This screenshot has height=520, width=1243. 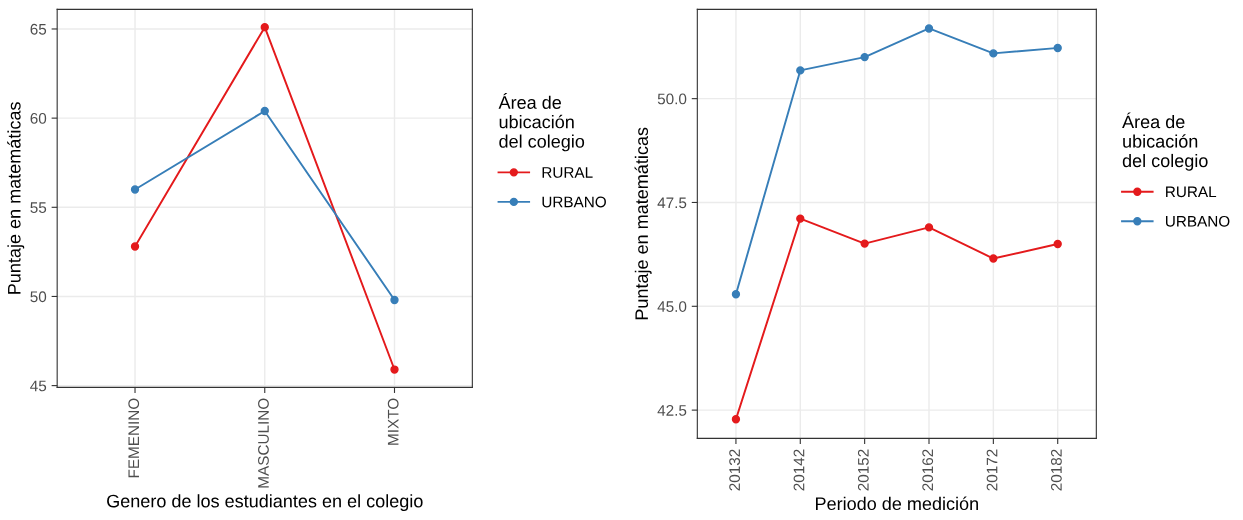 What do you see at coordinates (393, 421) in the screenshot?
I see `x-tick-label: MIXTO` at bounding box center [393, 421].